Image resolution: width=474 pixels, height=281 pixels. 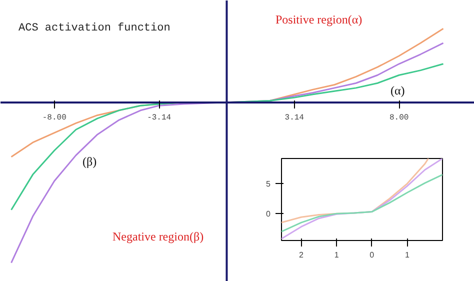 What do you see at coordinates (294, 117) in the screenshot?
I see `x-tick-label: 3.14` at bounding box center [294, 117].